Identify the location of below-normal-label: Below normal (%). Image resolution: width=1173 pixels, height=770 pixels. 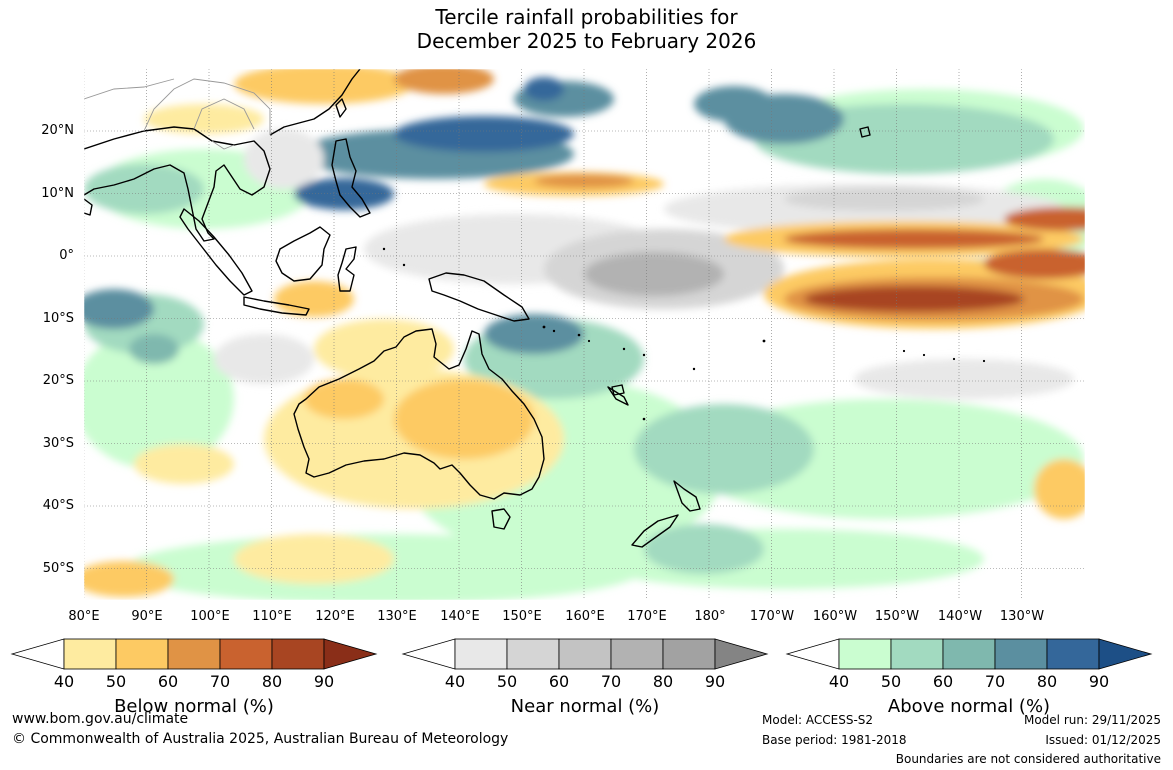
(194, 706).